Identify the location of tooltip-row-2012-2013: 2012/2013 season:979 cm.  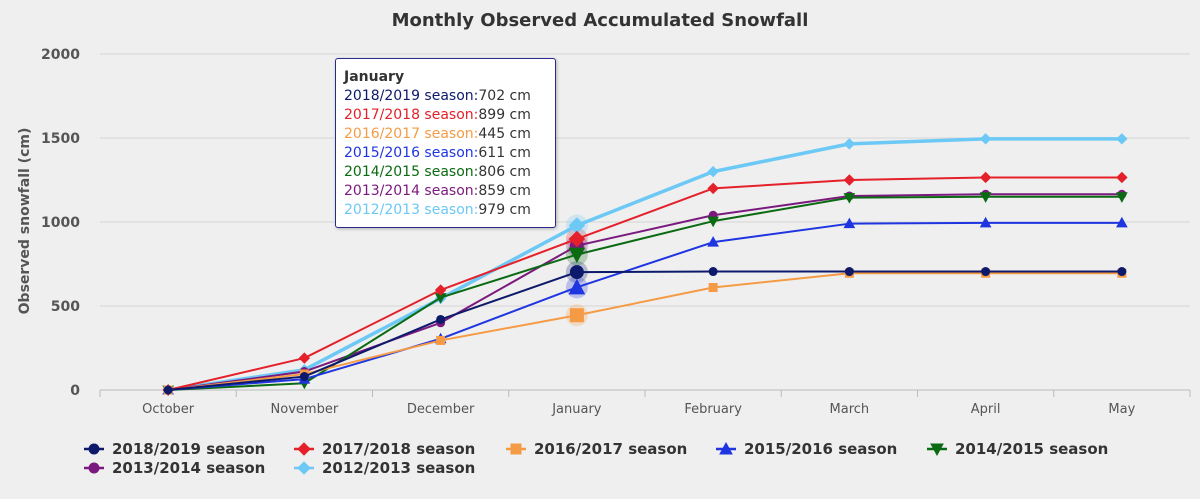
(449, 210).